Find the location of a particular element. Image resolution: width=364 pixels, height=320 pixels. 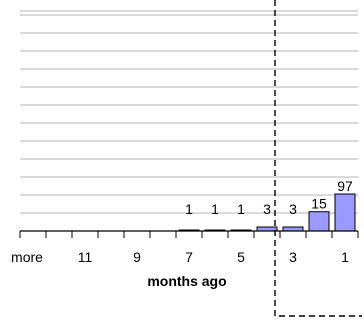

data-label-4: 3 is located at coordinates (267, 209).